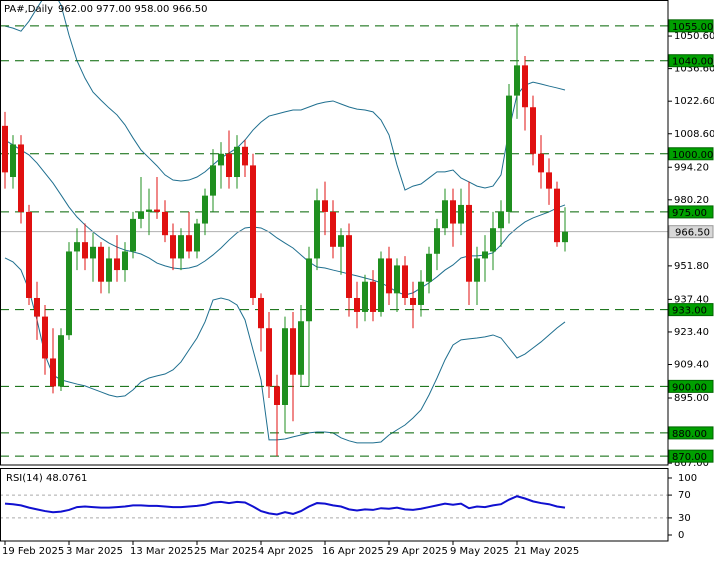 This screenshot has width=714, height=562. What do you see at coordinates (681, 535) in the screenshot?
I see `rsi-tick-label: 0` at bounding box center [681, 535].